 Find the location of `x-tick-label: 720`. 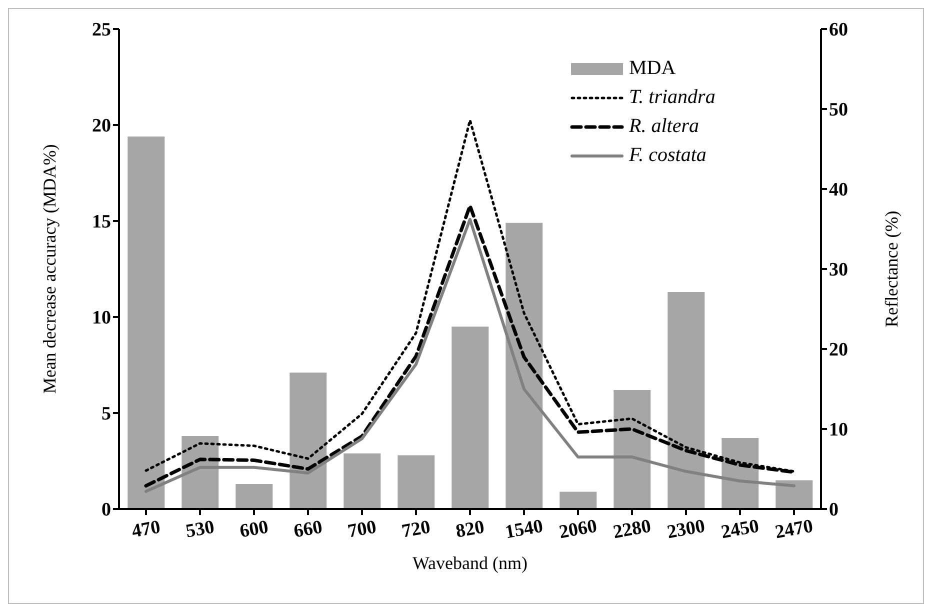

x-tick-label: 720 is located at coordinates (416, 529).